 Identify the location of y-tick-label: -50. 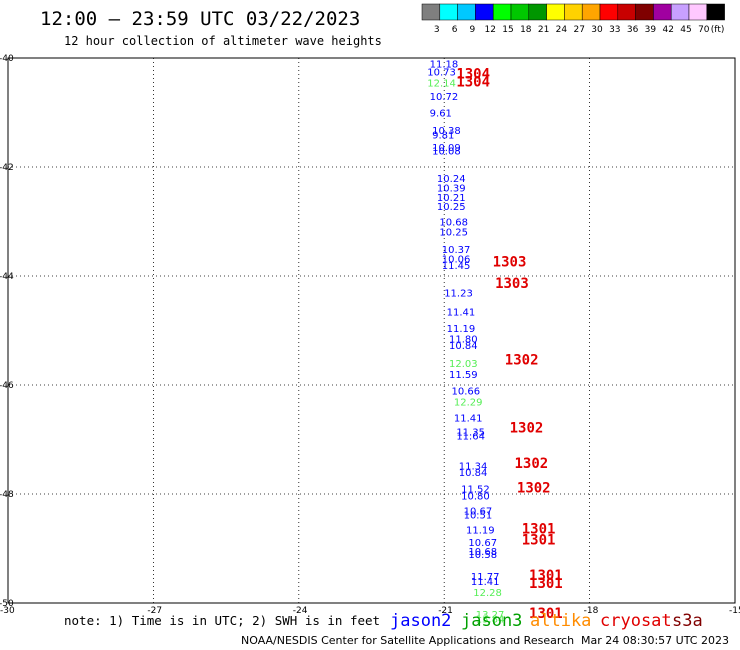
(7, 604).